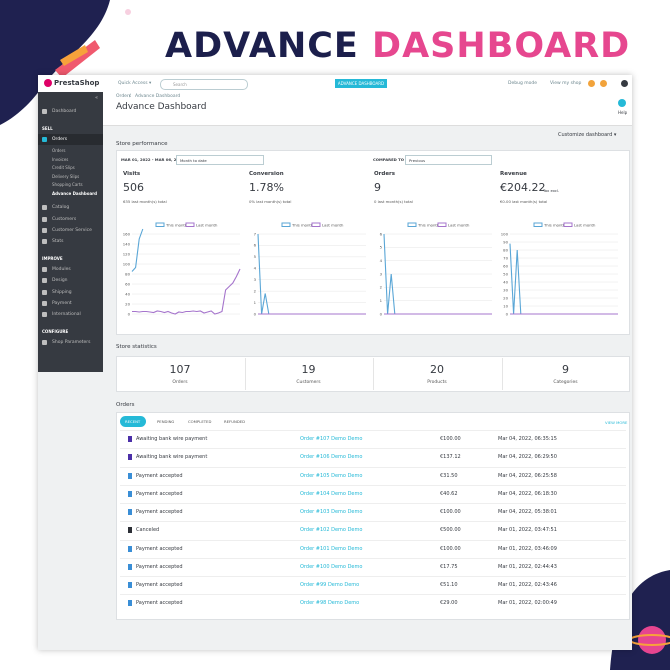 The height and width of the screenshot is (670, 670). What do you see at coordinates (330, 603) in the screenshot?
I see `order-link: Order #98 Demo Demo` at bounding box center [330, 603].